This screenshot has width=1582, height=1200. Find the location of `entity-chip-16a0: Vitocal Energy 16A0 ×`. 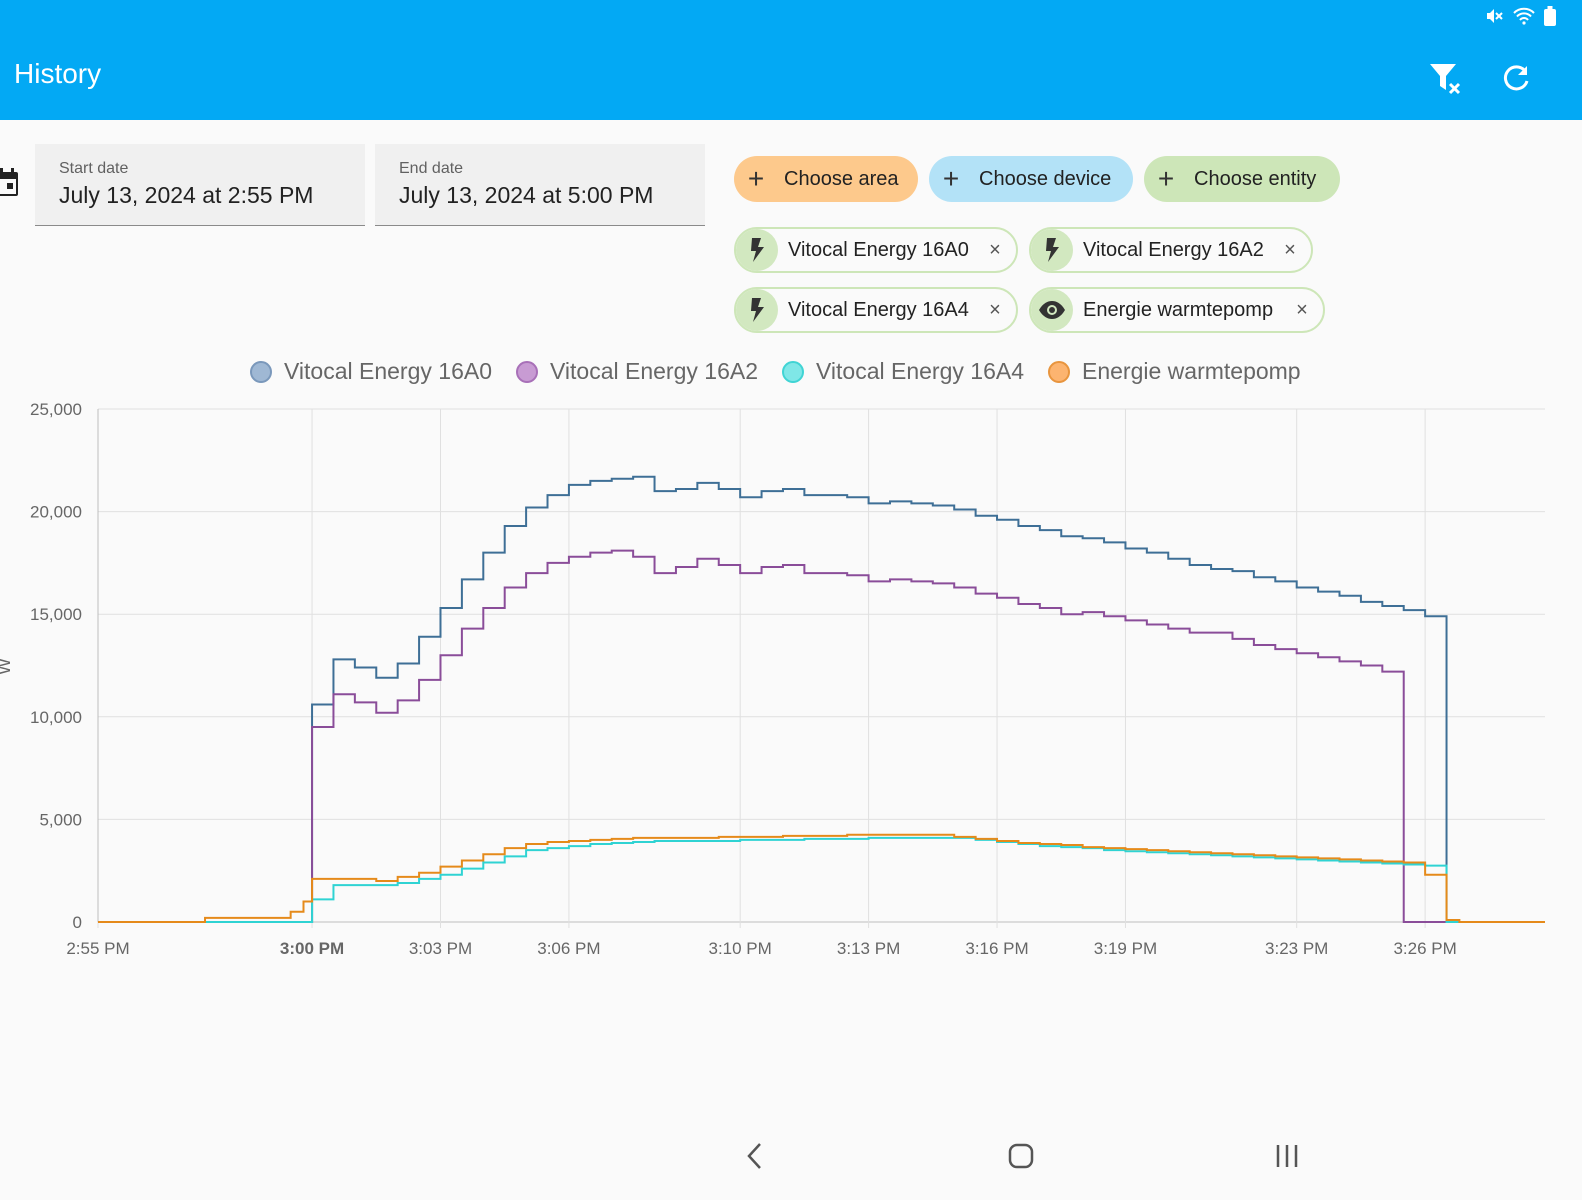

entity-chip-16a0: Vitocal Energy 16A0 × is located at coordinates (876, 250).